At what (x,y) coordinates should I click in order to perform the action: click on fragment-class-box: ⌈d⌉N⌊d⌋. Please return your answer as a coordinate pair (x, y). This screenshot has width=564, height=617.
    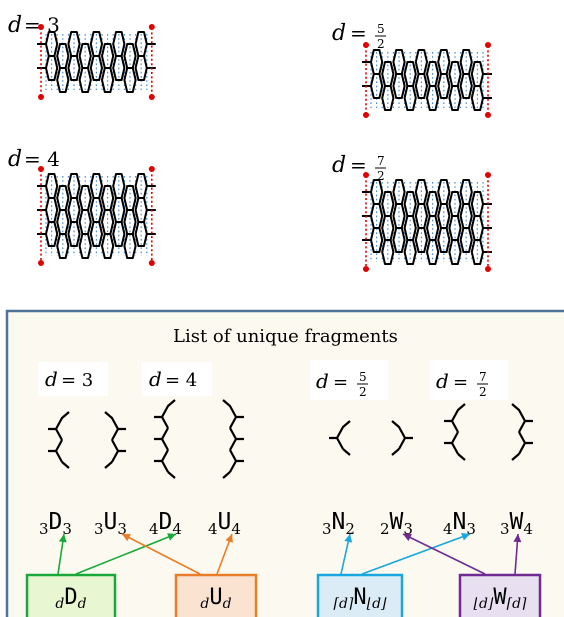
    Looking at the image, I should click on (360, 595).